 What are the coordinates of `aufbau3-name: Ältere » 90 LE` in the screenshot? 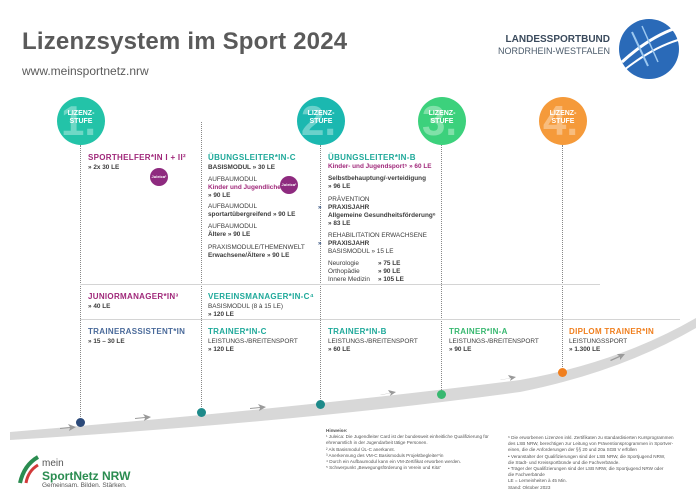 It's located at (229, 234).